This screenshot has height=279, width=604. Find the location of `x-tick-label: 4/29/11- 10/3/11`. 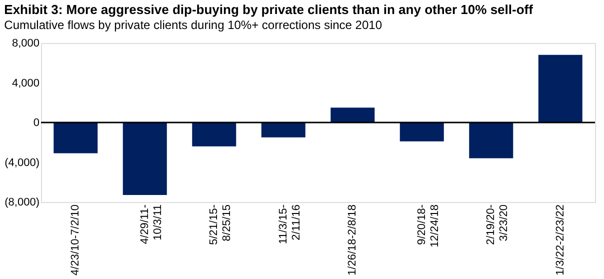

x-tick-label: 4/29/11- 10/3/11 is located at coordinates (151, 224).